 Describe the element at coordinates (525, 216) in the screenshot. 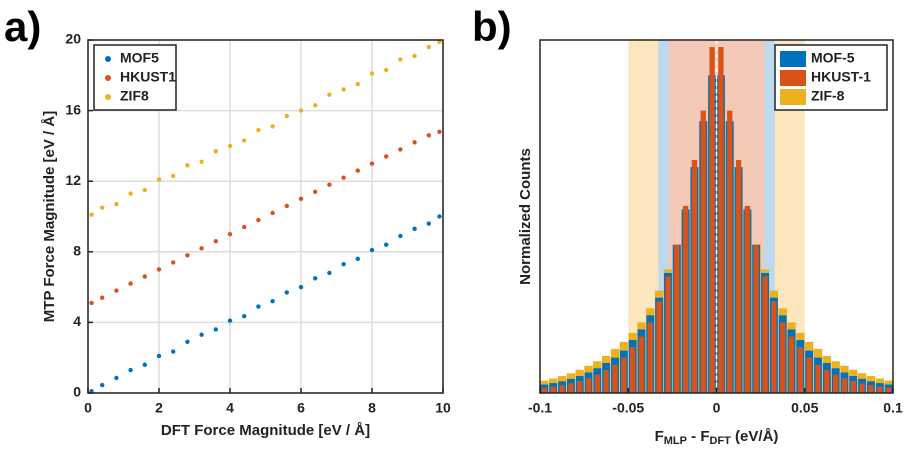

I see `y-axis-label: Normalized Counts` at that location.